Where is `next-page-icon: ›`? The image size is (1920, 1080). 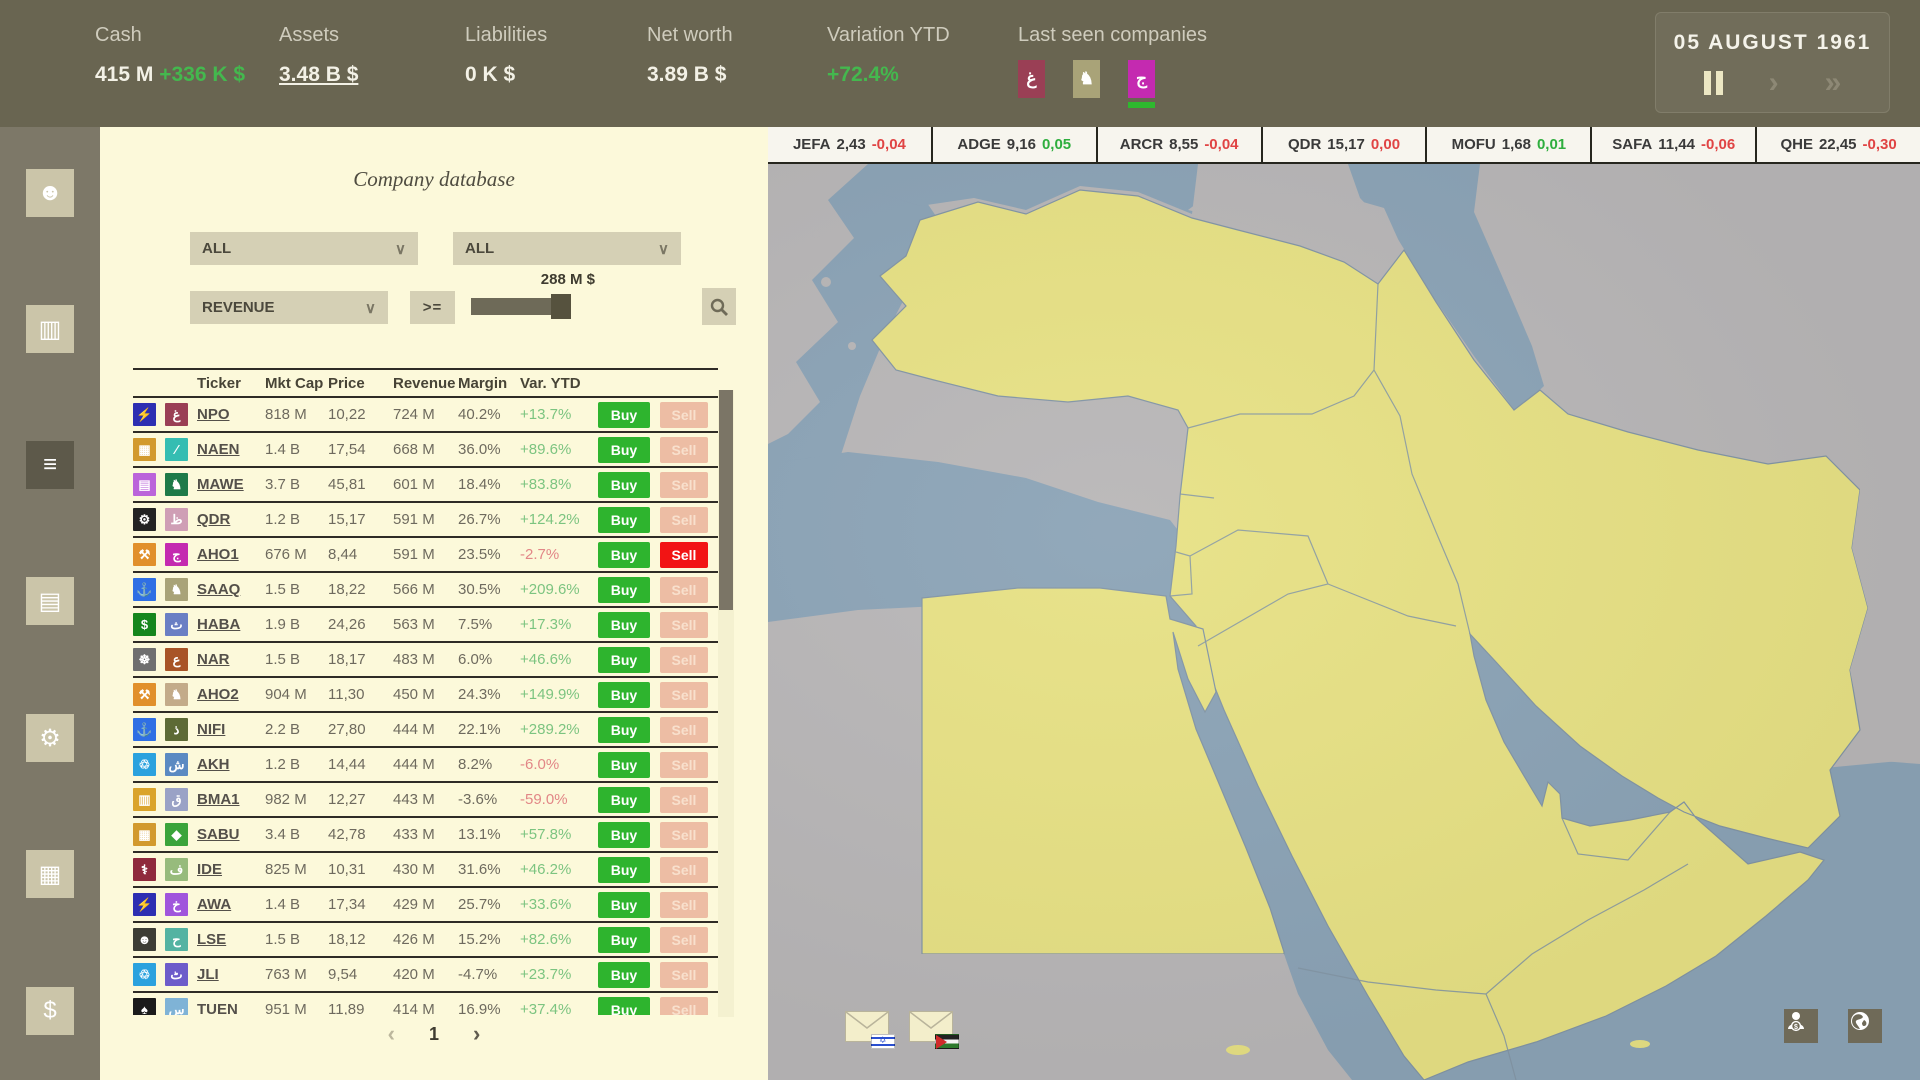
next-page-icon: › is located at coordinates (477, 1033).